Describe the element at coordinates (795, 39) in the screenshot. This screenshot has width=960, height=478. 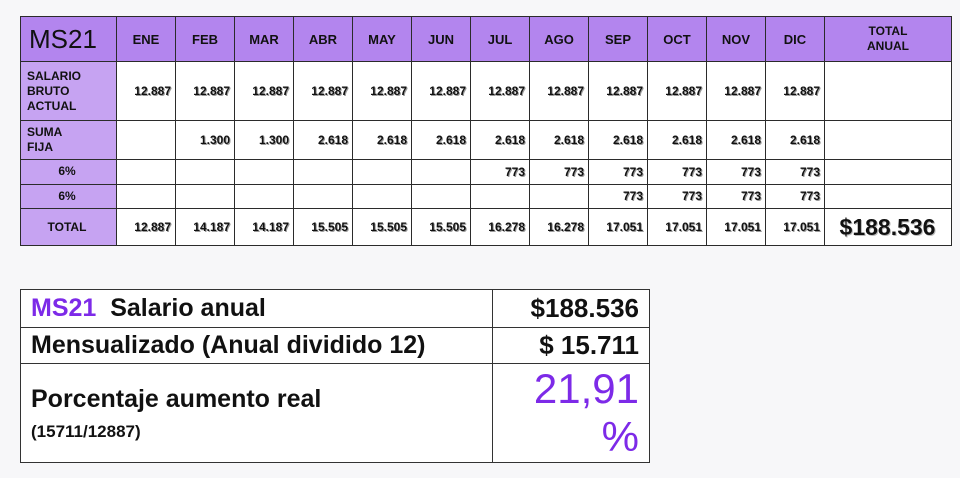
I see `month-header: DIC` at that location.